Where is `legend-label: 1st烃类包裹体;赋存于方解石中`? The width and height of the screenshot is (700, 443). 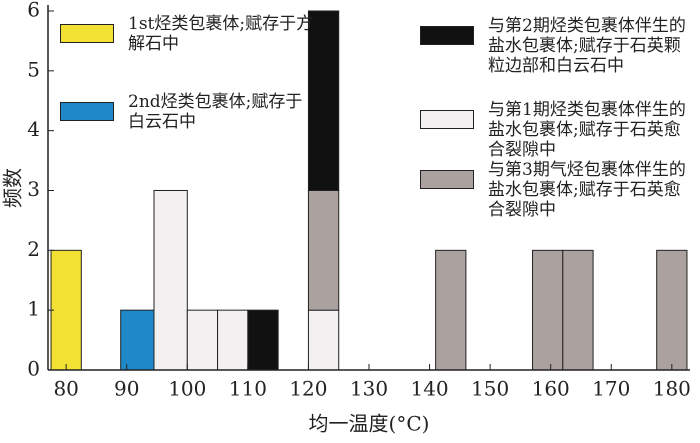
legend-label: 1st烃类包裹体;赋存于方解石中 is located at coordinates (221, 34).